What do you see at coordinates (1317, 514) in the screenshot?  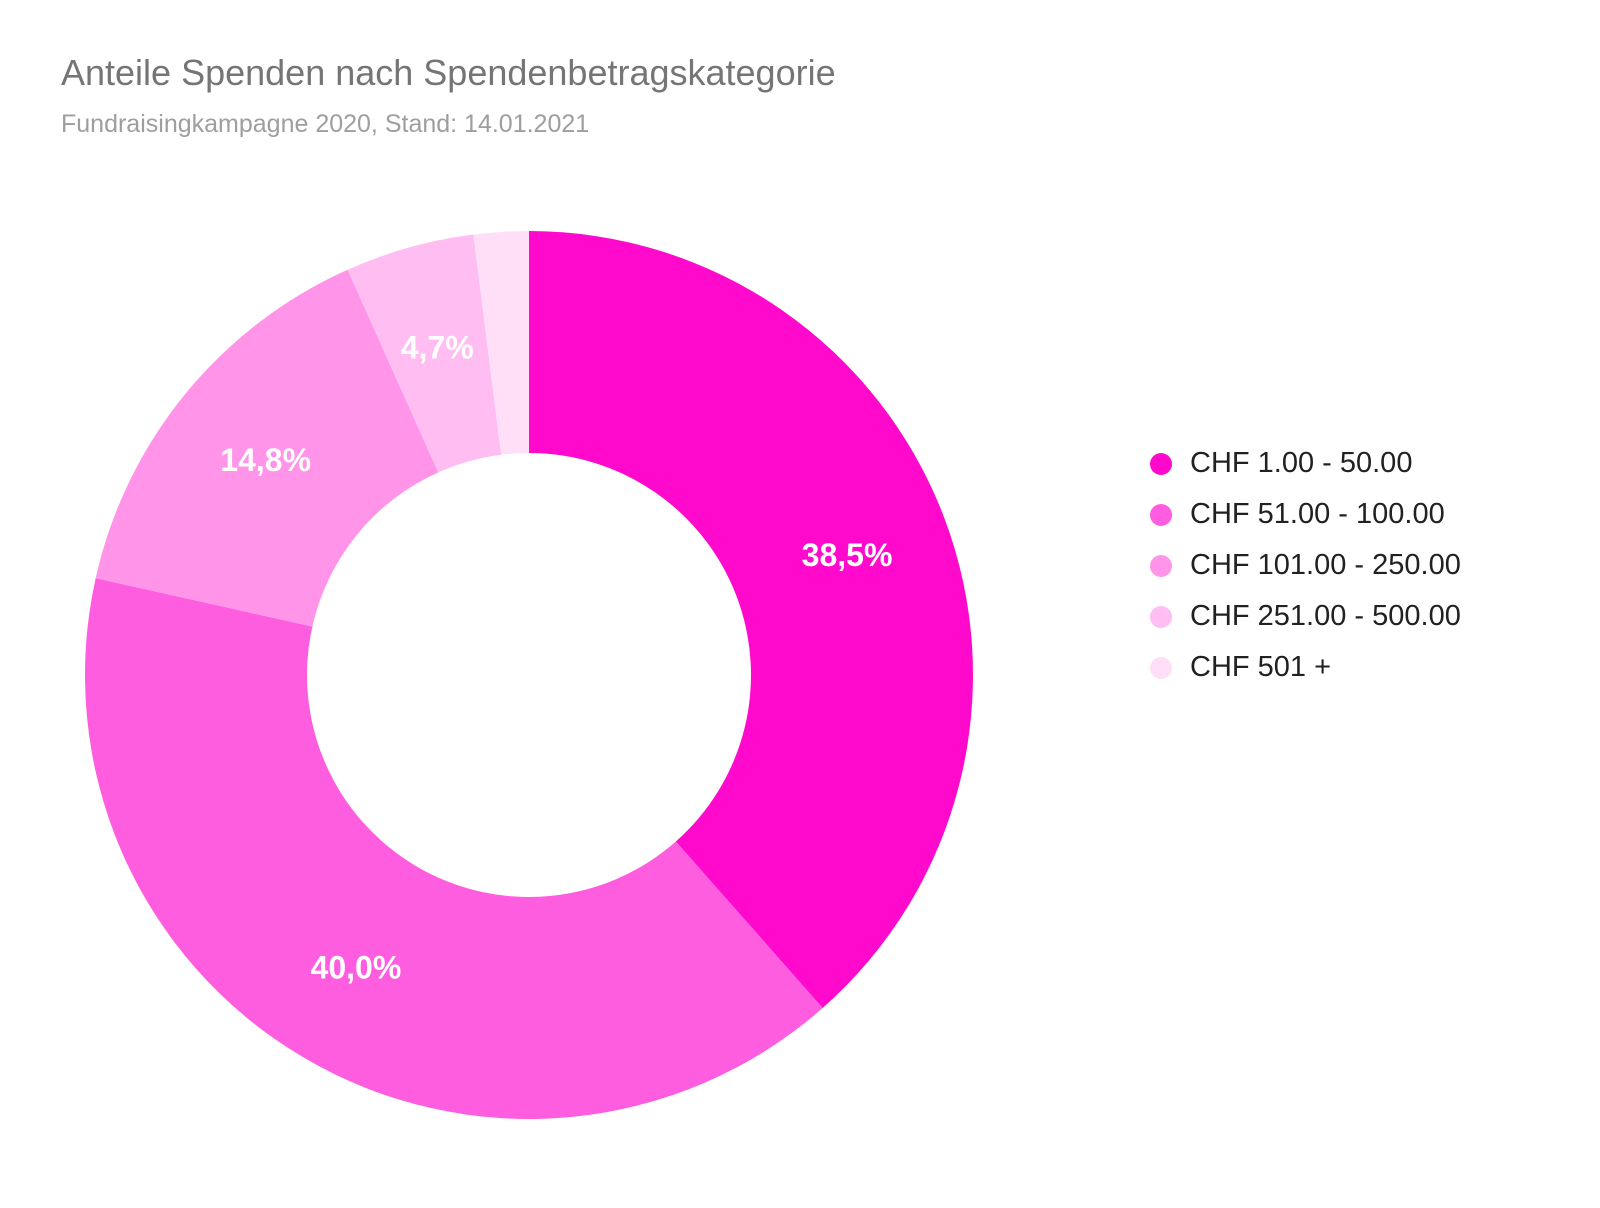 I see `legend-label: CHF 51.00 - 100.00` at bounding box center [1317, 514].